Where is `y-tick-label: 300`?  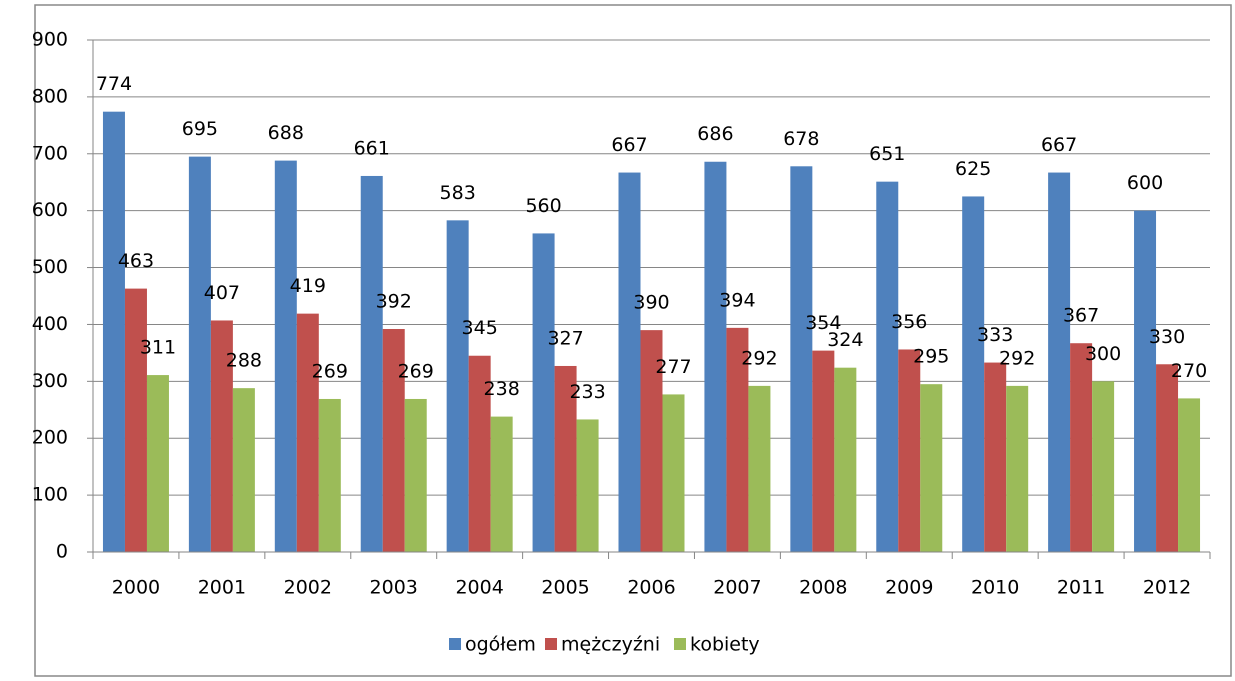 y-tick-label: 300 is located at coordinates (50, 381).